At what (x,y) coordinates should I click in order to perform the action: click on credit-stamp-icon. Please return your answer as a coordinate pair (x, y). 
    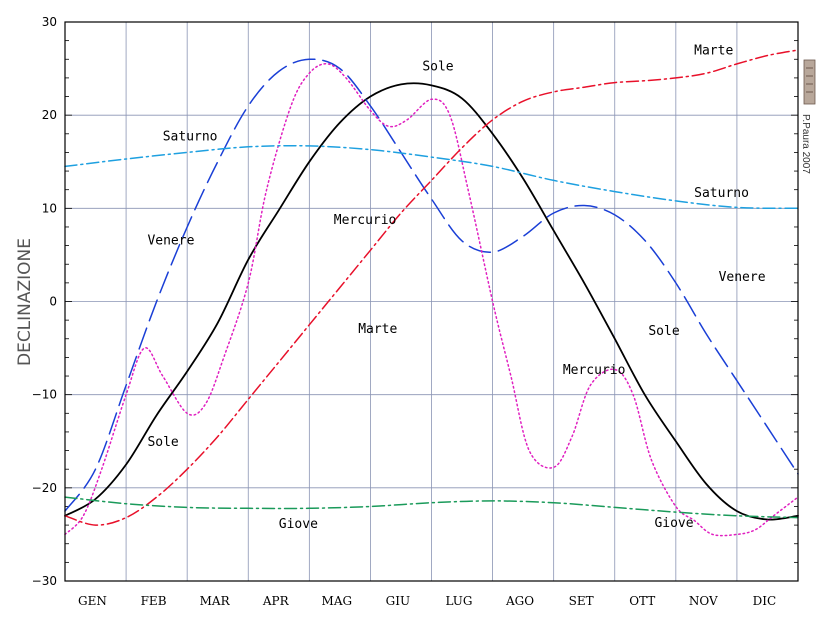
    Looking at the image, I should click on (809, 82).